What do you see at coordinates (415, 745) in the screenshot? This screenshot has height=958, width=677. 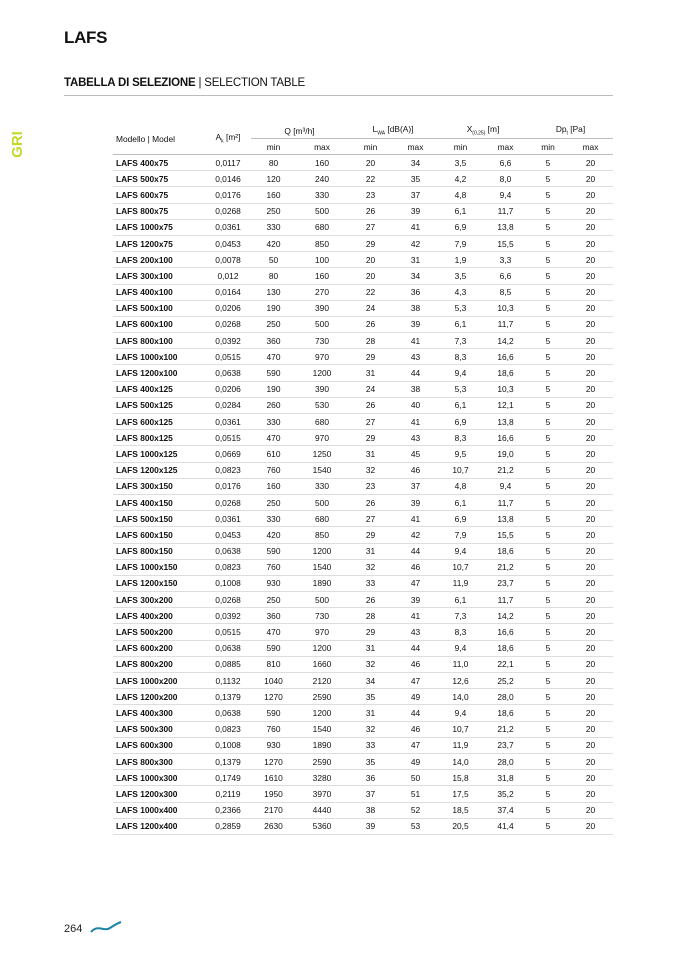 I see `cell-lwa-max: 47` at bounding box center [415, 745].